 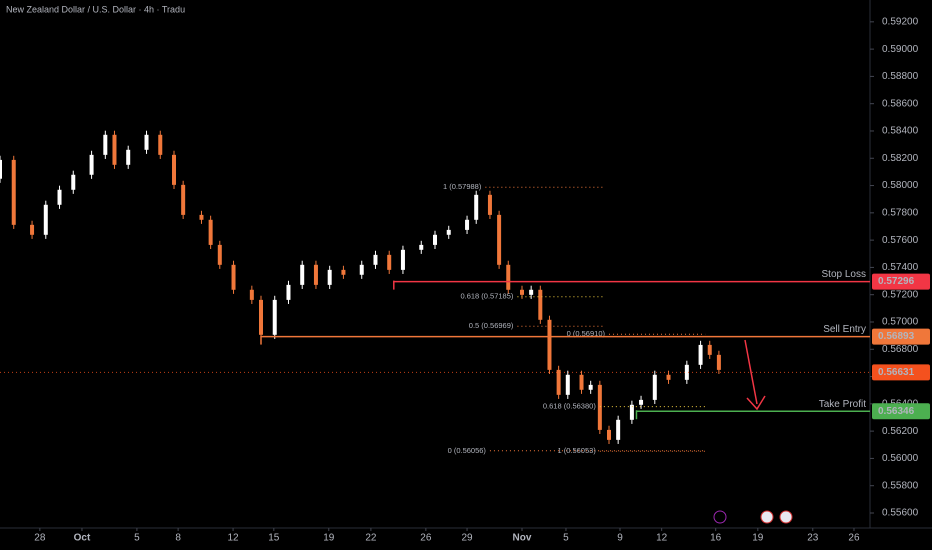 What do you see at coordinates (900, 76) in the screenshot?
I see `y-tick-label: 0.58800` at bounding box center [900, 76].